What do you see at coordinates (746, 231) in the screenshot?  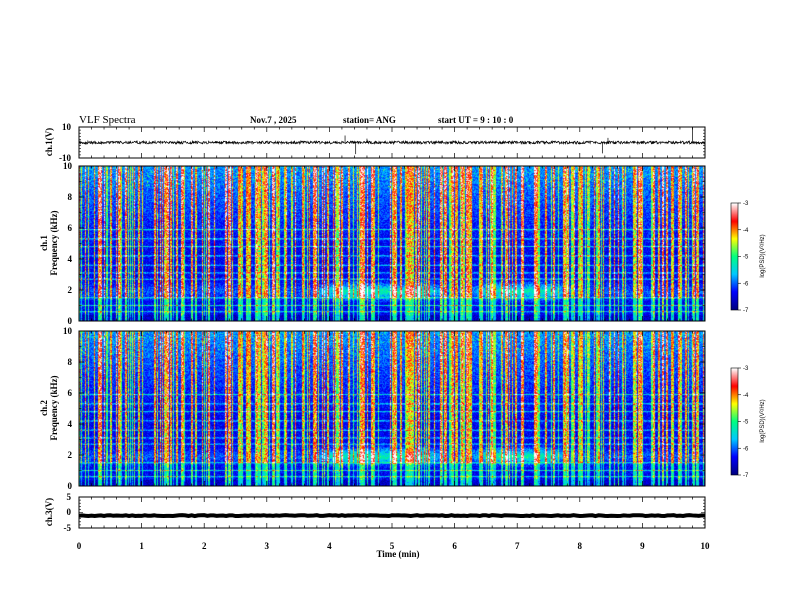 I see `colorbar-ch1-ticklabel: -4` at bounding box center [746, 231].